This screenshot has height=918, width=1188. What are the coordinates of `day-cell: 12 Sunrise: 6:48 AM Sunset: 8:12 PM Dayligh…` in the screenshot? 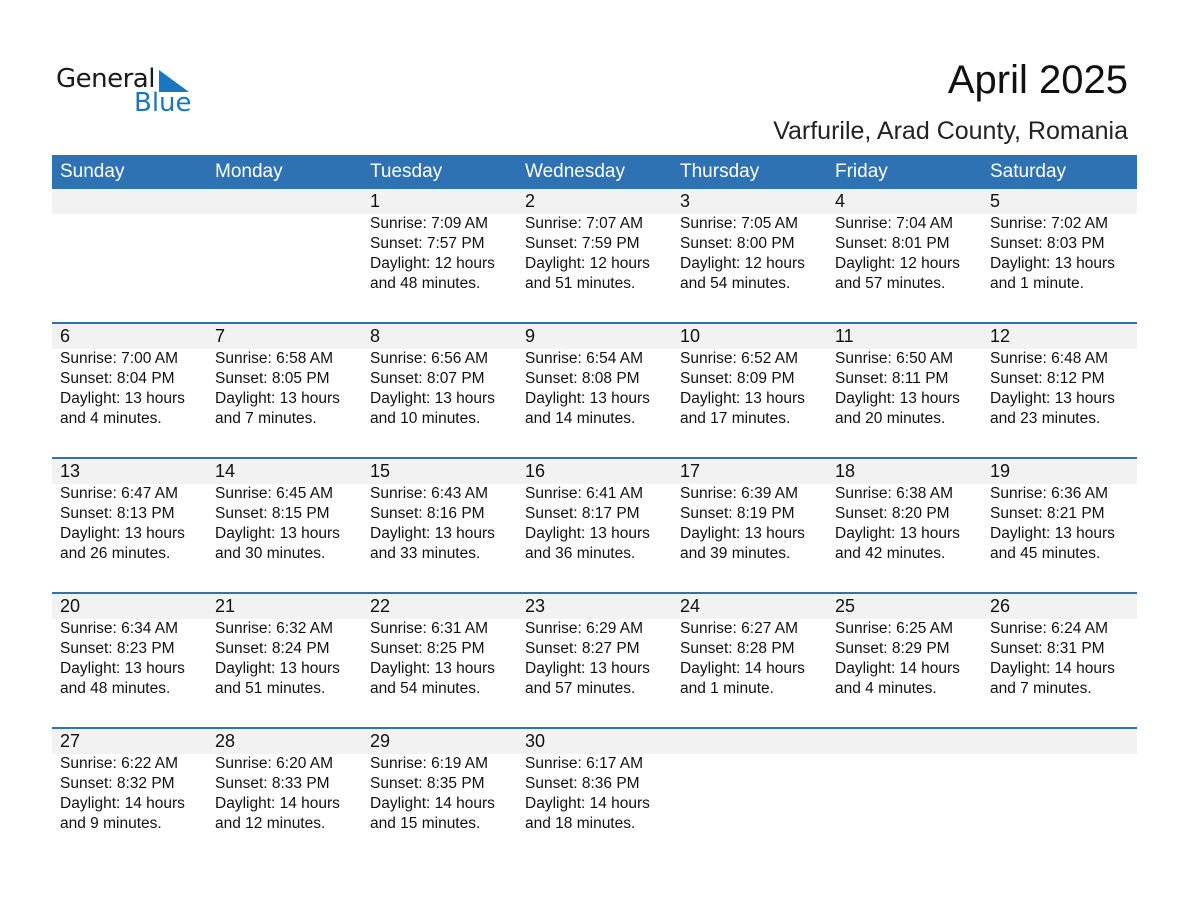 It's located at (1059, 376).